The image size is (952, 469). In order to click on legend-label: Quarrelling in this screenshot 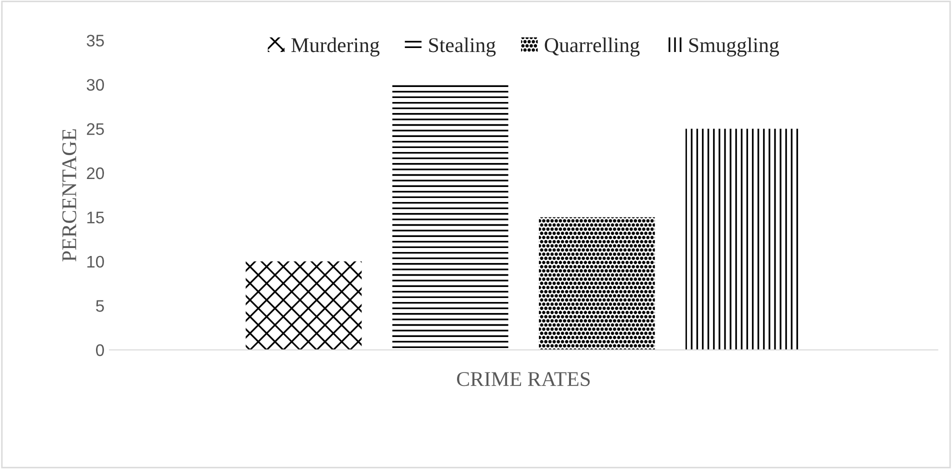, I will do `click(592, 47)`.